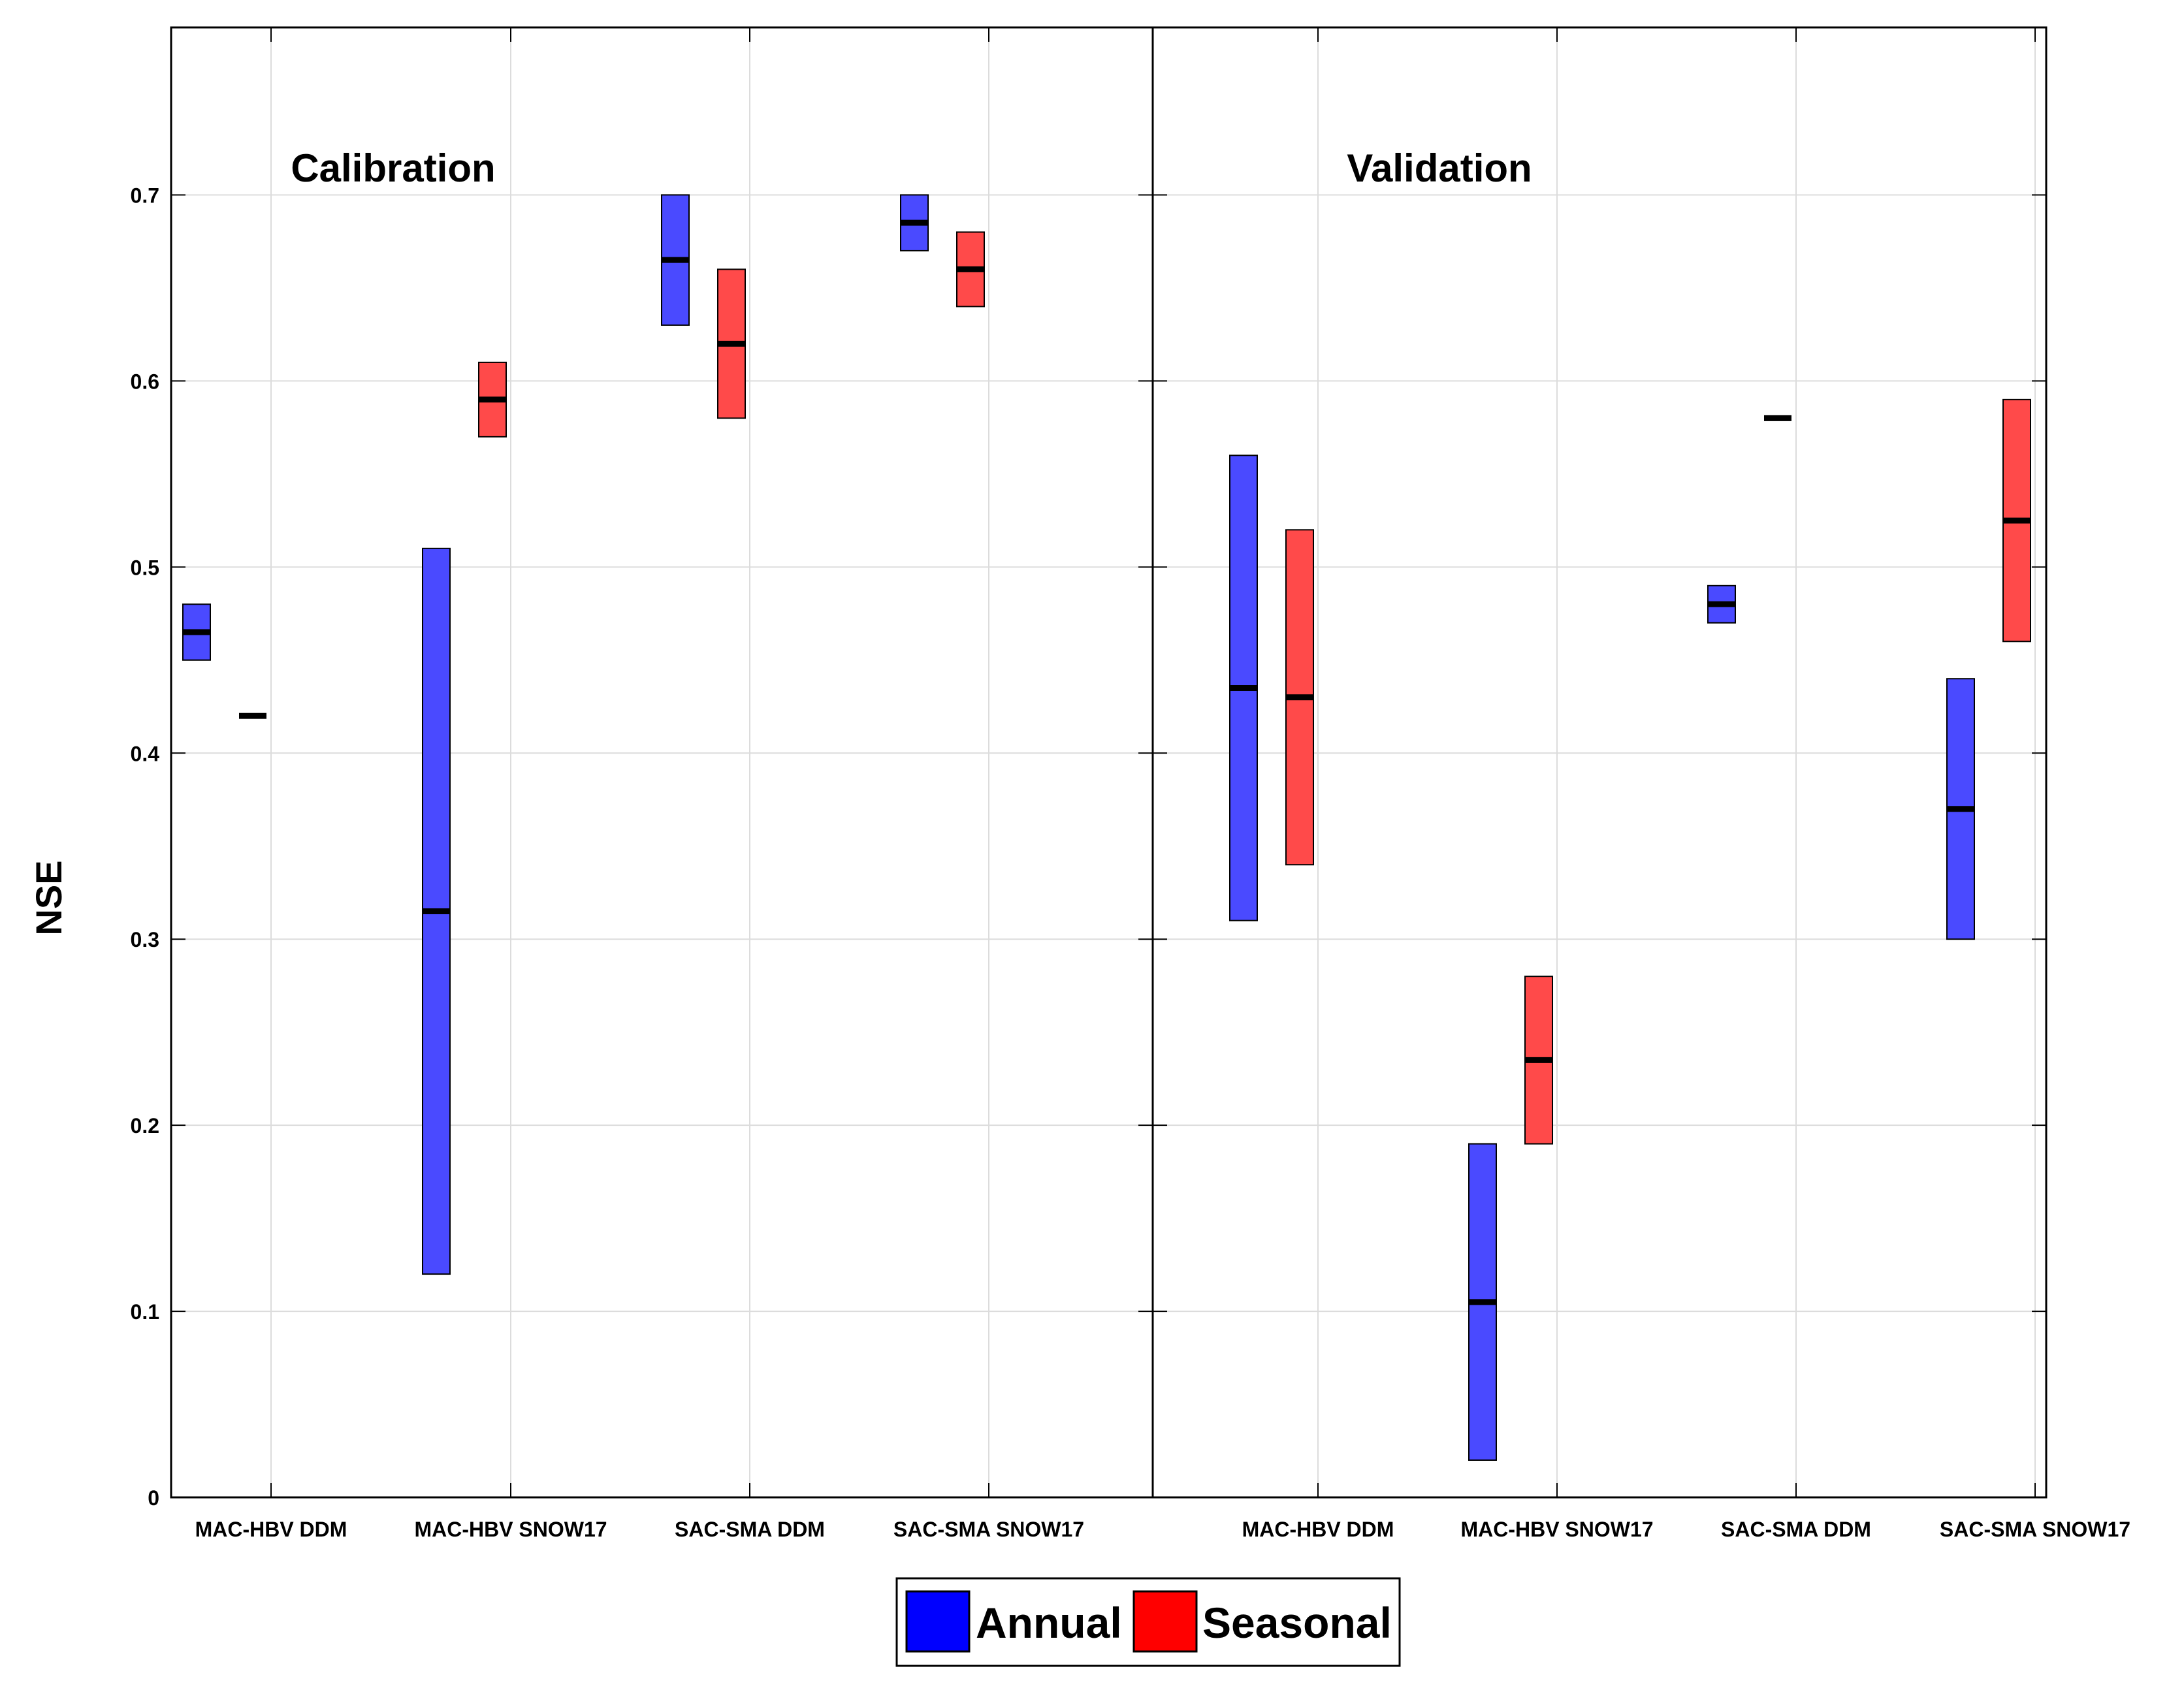  I want to click on y-tick-label: 0.2, so click(145, 1126).